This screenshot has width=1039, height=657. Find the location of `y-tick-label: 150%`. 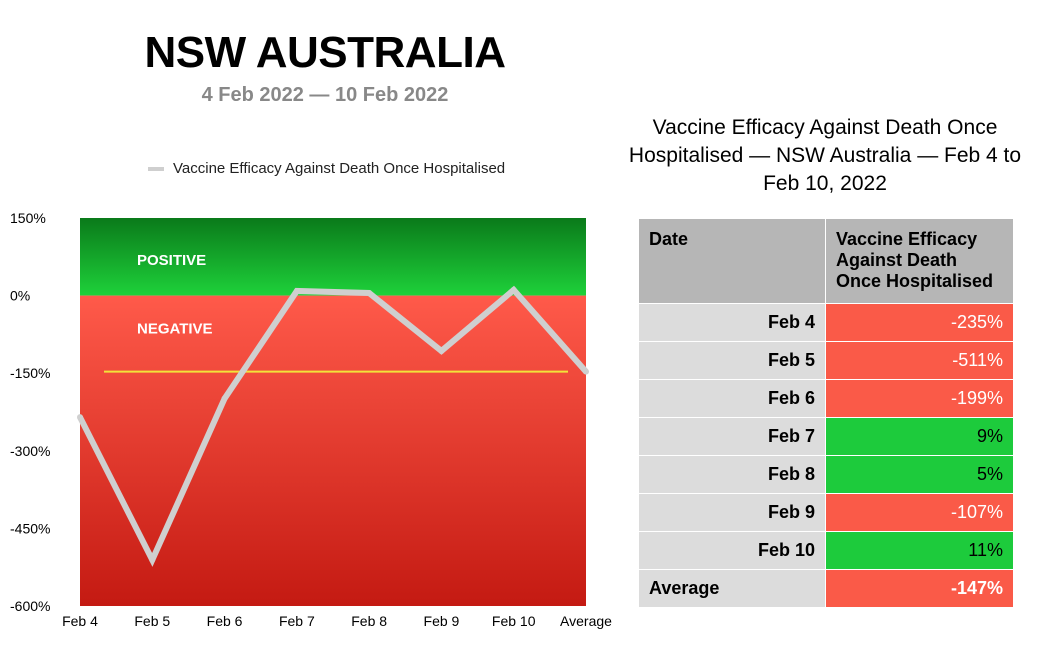

y-tick-label: 150% is located at coordinates (28, 218).